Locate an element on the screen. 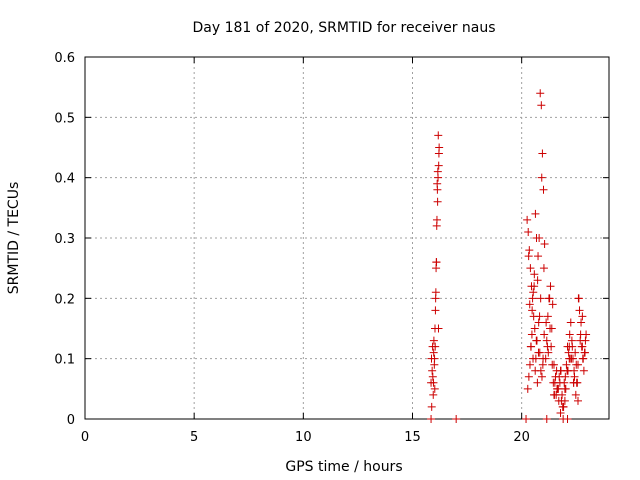 This screenshot has width=640, height=480. y-tick-labels: 0 0.1 0.2 0.3 0.4 0.5 0.6 is located at coordinates (64, 239).